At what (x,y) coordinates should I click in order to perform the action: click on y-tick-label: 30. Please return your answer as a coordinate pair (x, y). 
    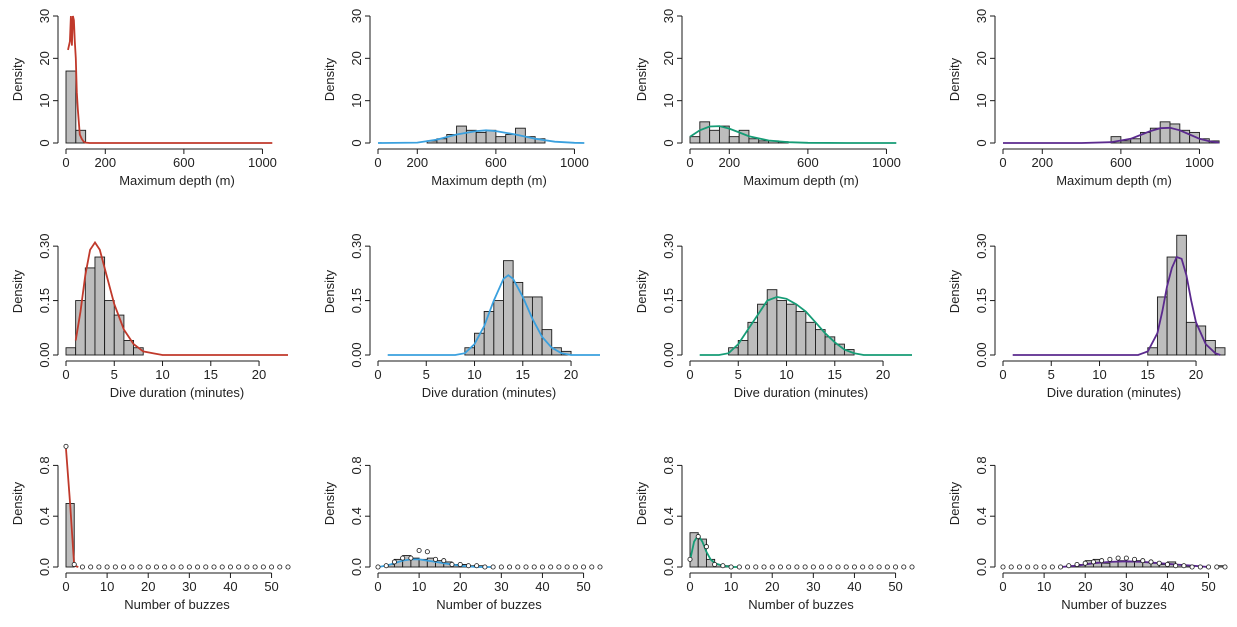
    Looking at the image, I should click on (668, 16).